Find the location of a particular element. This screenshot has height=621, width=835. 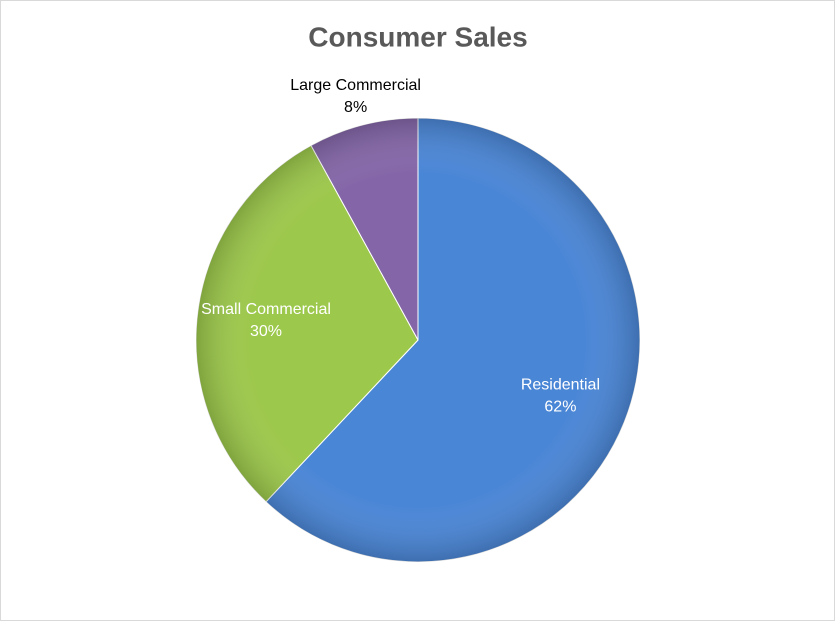

chart-title: Consumer Sales is located at coordinates (417, 36).